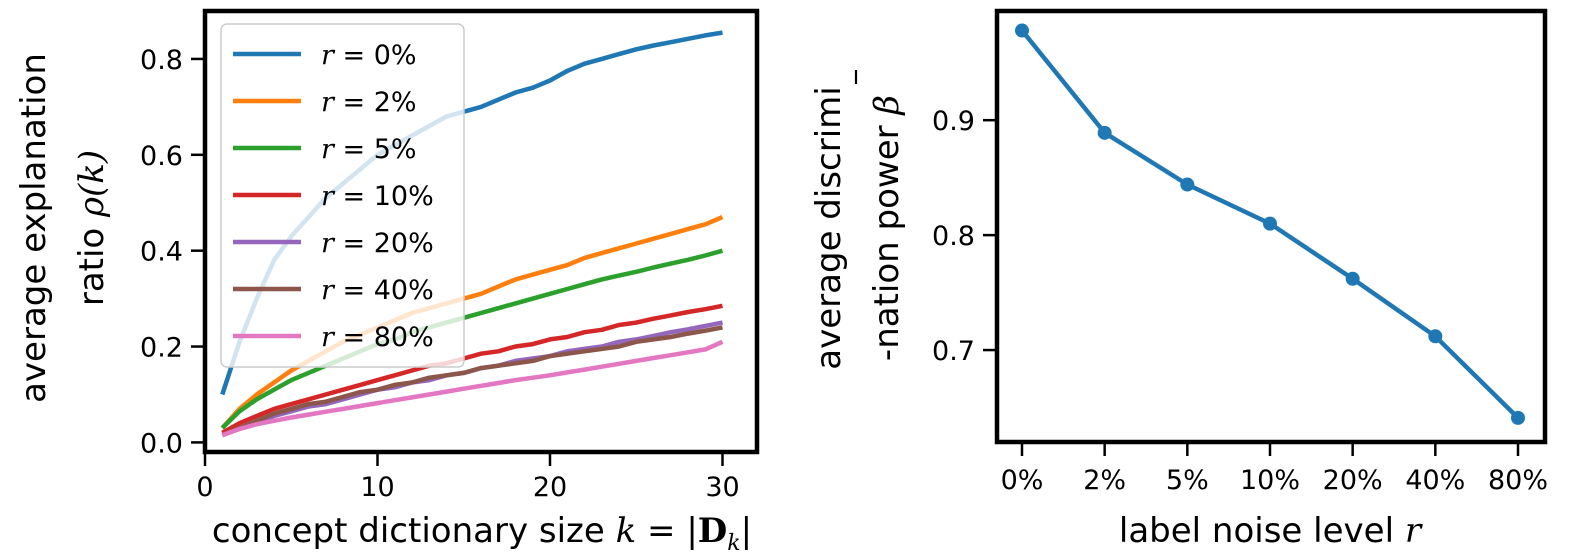  I want to click on y-tick-label: 0.2, so click(161, 348).